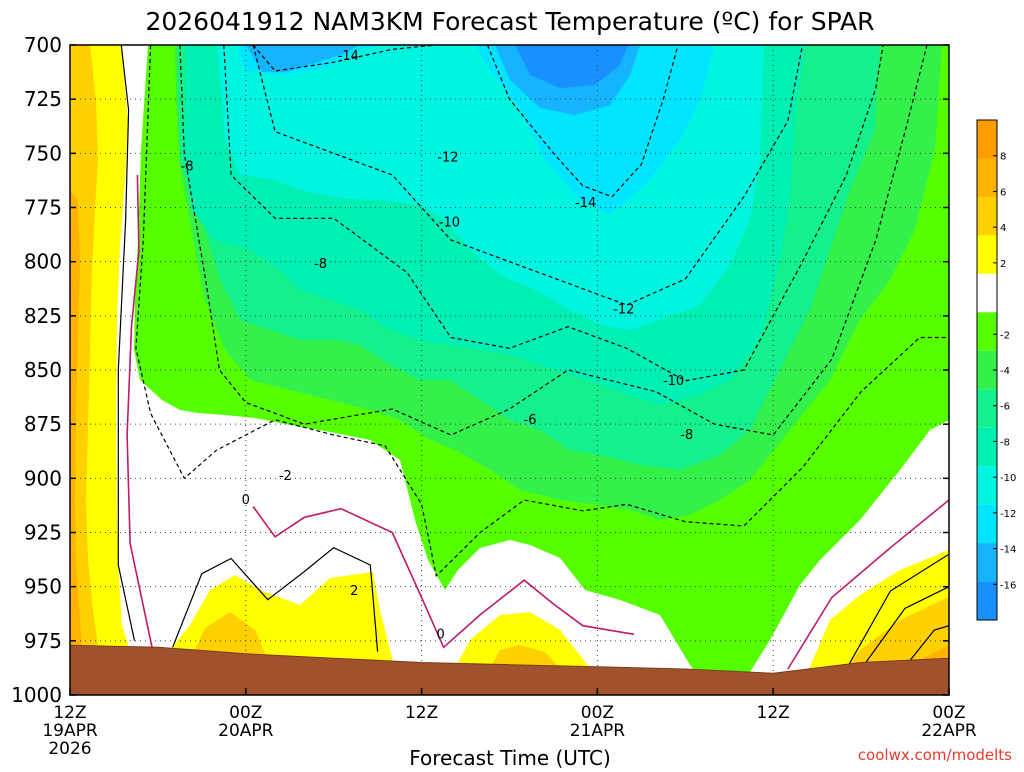 Image resolution: width=1024 pixels, height=772 pixels. Describe the element at coordinates (1005, 335) in the screenshot. I see `colorbar-label--2: -2` at that location.